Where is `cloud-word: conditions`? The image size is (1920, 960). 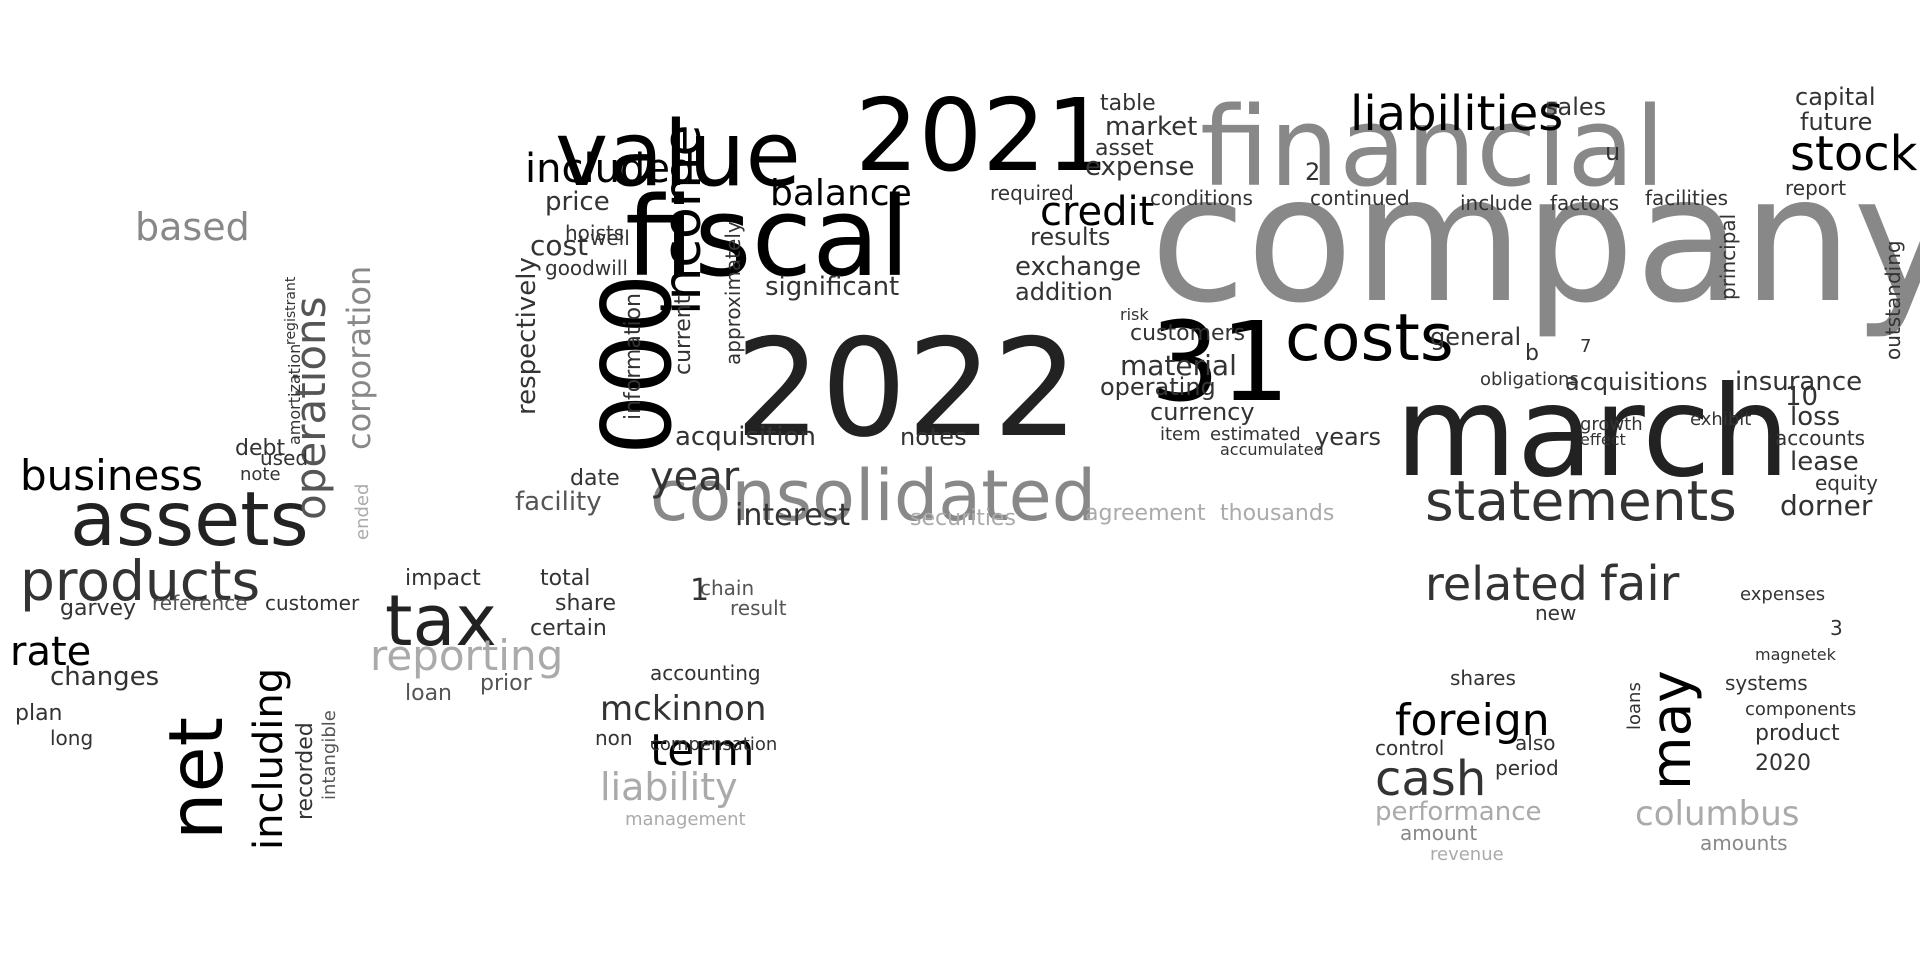 cloud-word: conditions is located at coordinates (1201, 198).